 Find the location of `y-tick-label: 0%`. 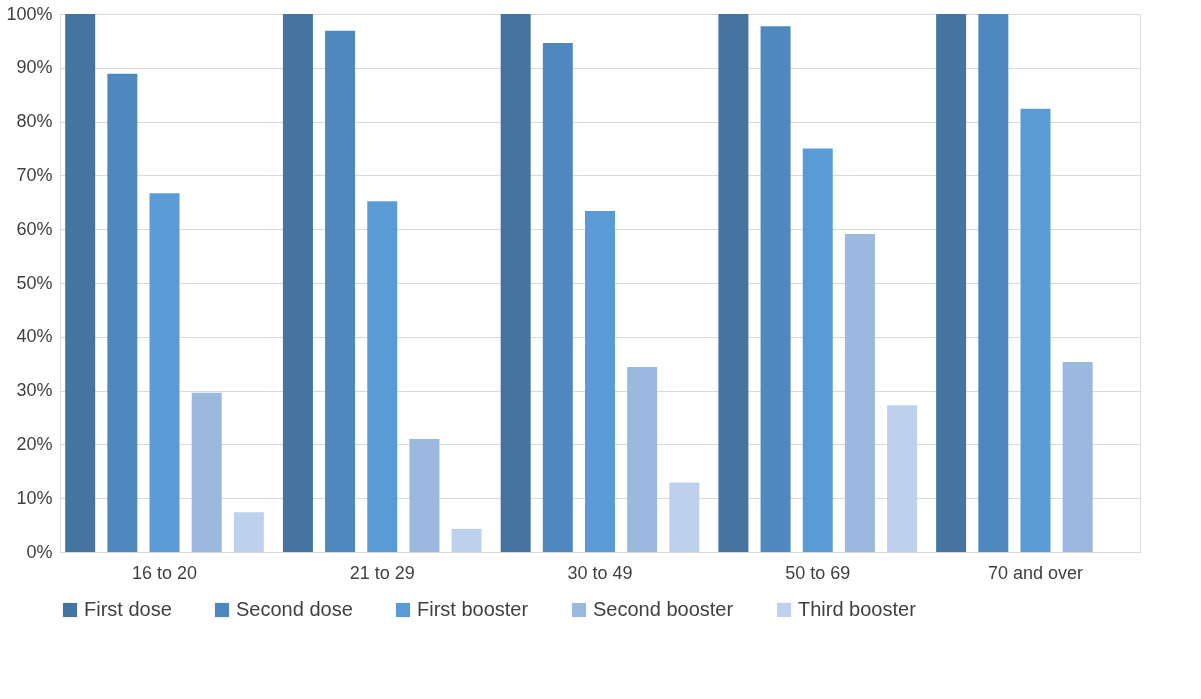

y-tick-label: 0% is located at coordinates (39, 551).